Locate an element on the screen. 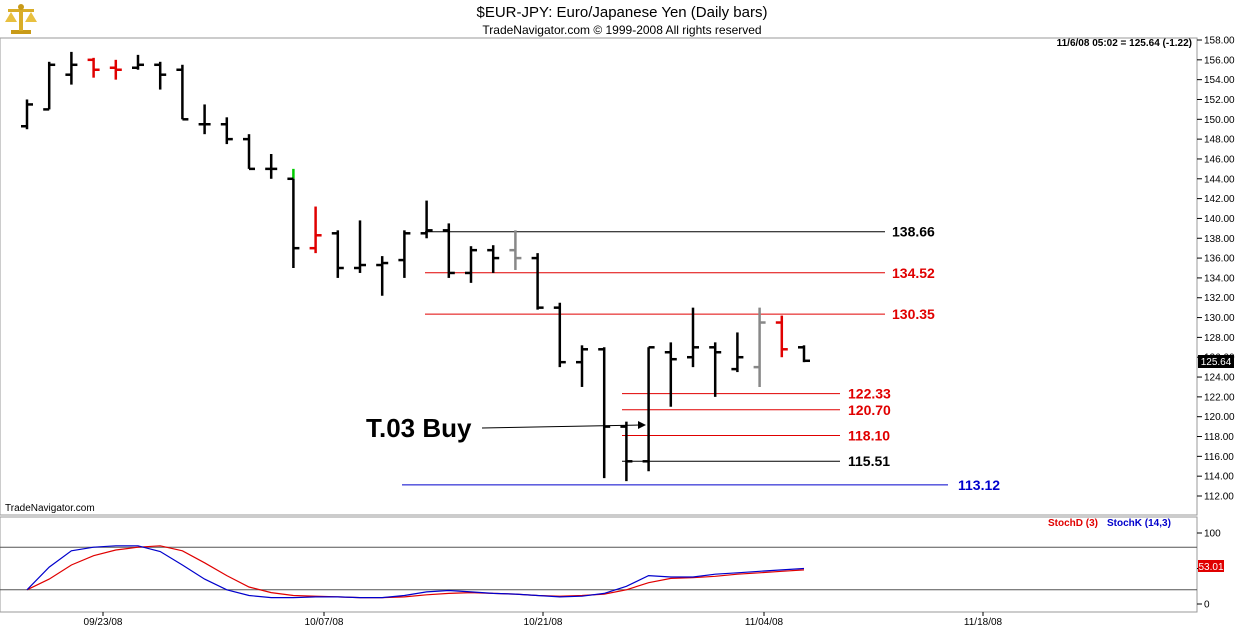  last-price-label: 125.64 is located at coordinates (1216, 362).